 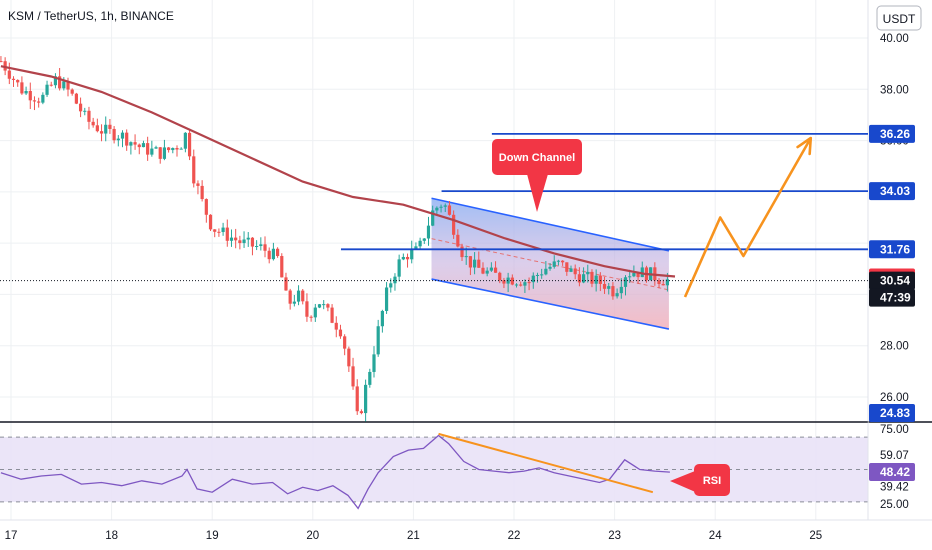 What do you see at coordinates (895, 472) in the screenshot?
I see `rsi-value-label: 48.42` at bounding box center [895, 472].